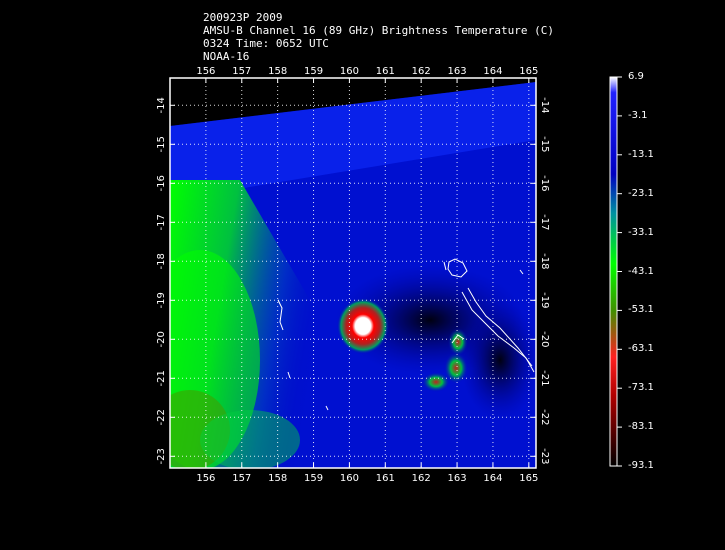 This screenshot has width=725, height=550. Describe the element at coordinates (641, 388) in the screenshot. I see `colorbar-label: -73.1` at that location.